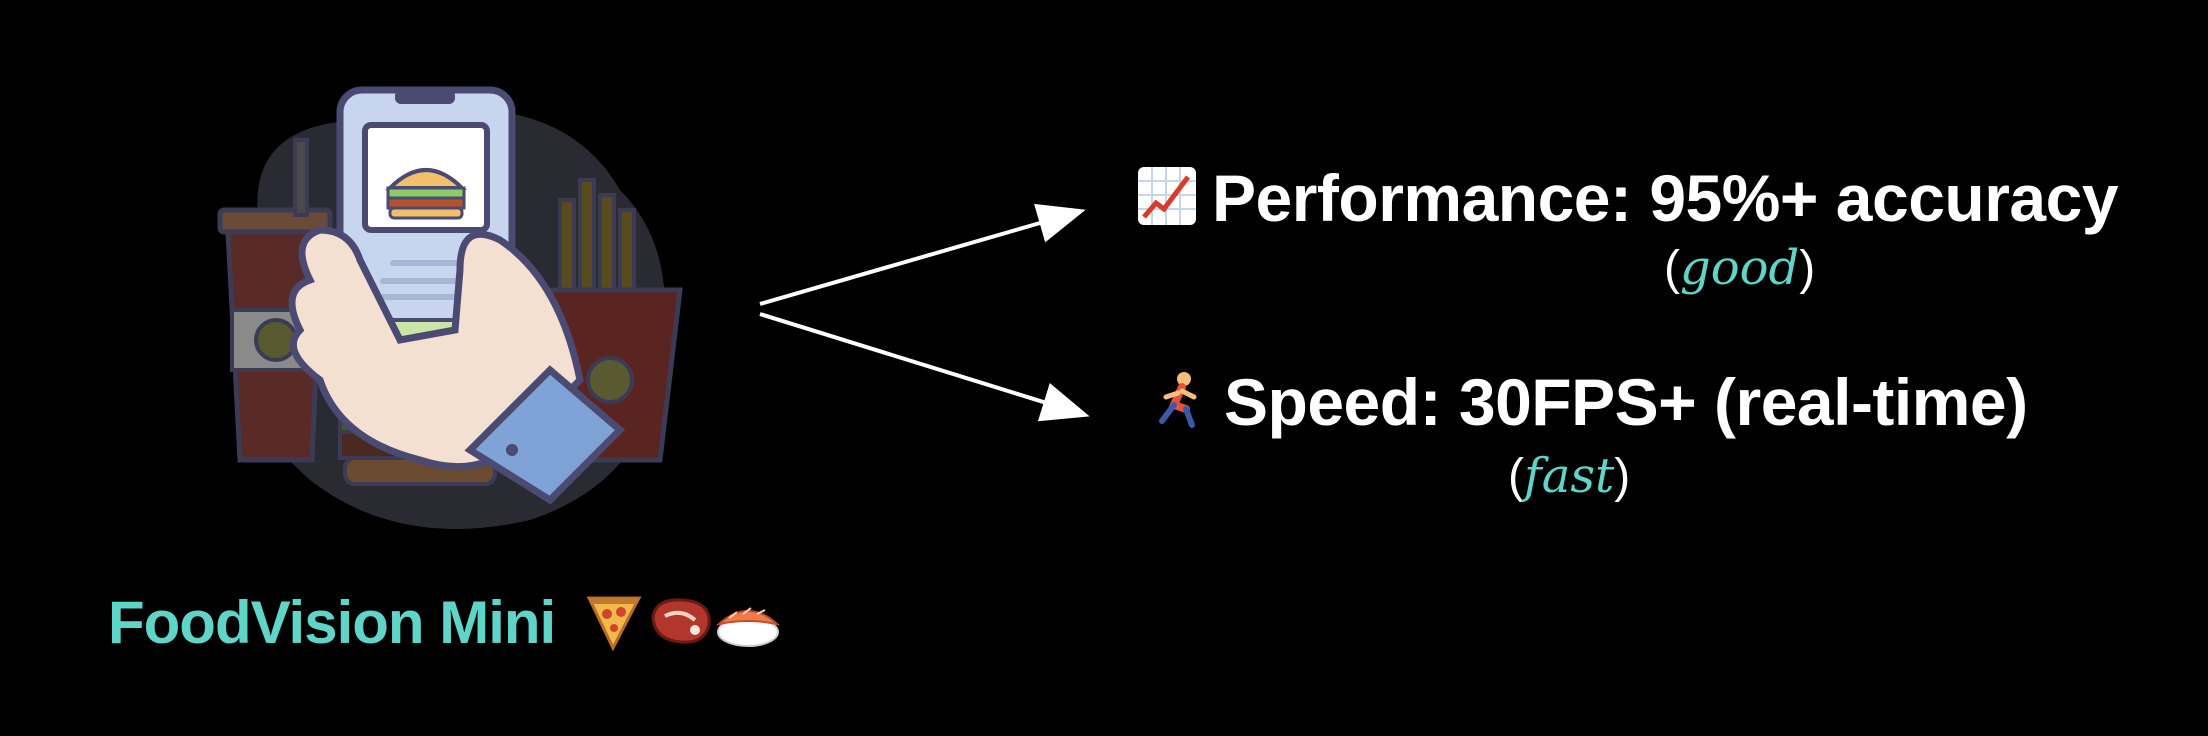 This screenshot has width=2208, height=736. I want to click on speed-note: (fast), so click(1569, 476).